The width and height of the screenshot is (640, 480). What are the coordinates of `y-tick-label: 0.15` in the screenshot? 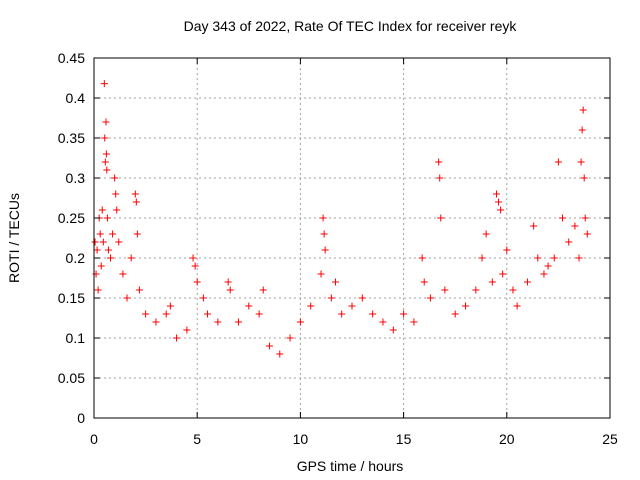 It's located at (71, 298).